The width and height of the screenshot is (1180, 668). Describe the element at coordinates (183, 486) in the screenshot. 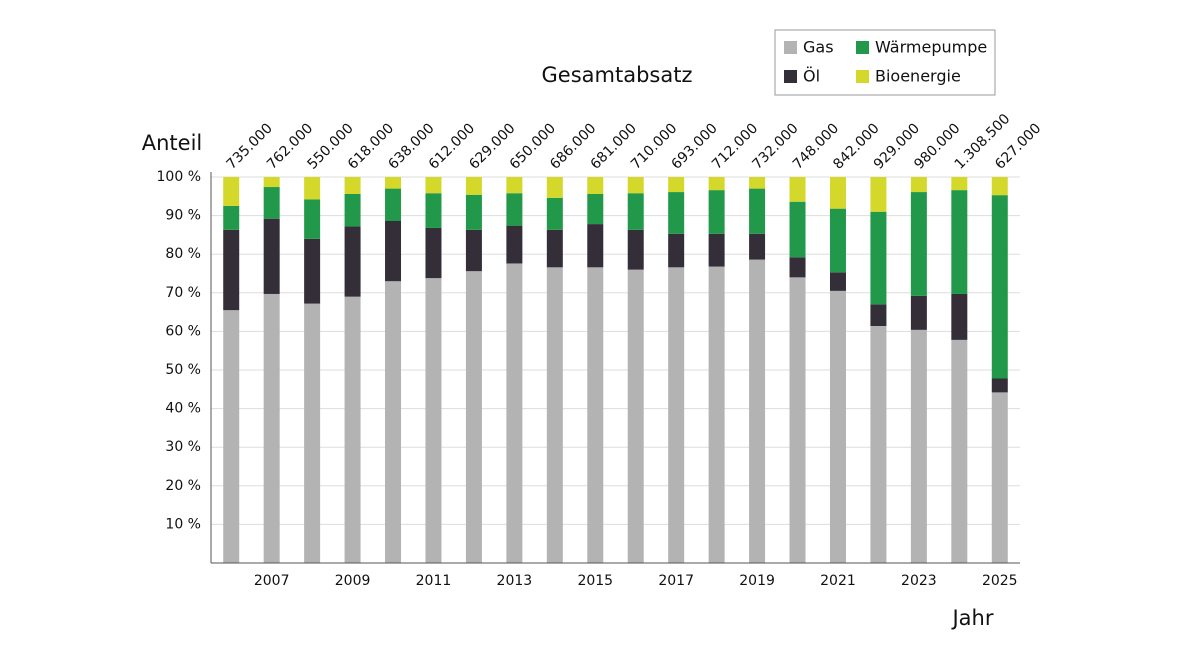

I see `y-tick-label: 20 %` at that location.